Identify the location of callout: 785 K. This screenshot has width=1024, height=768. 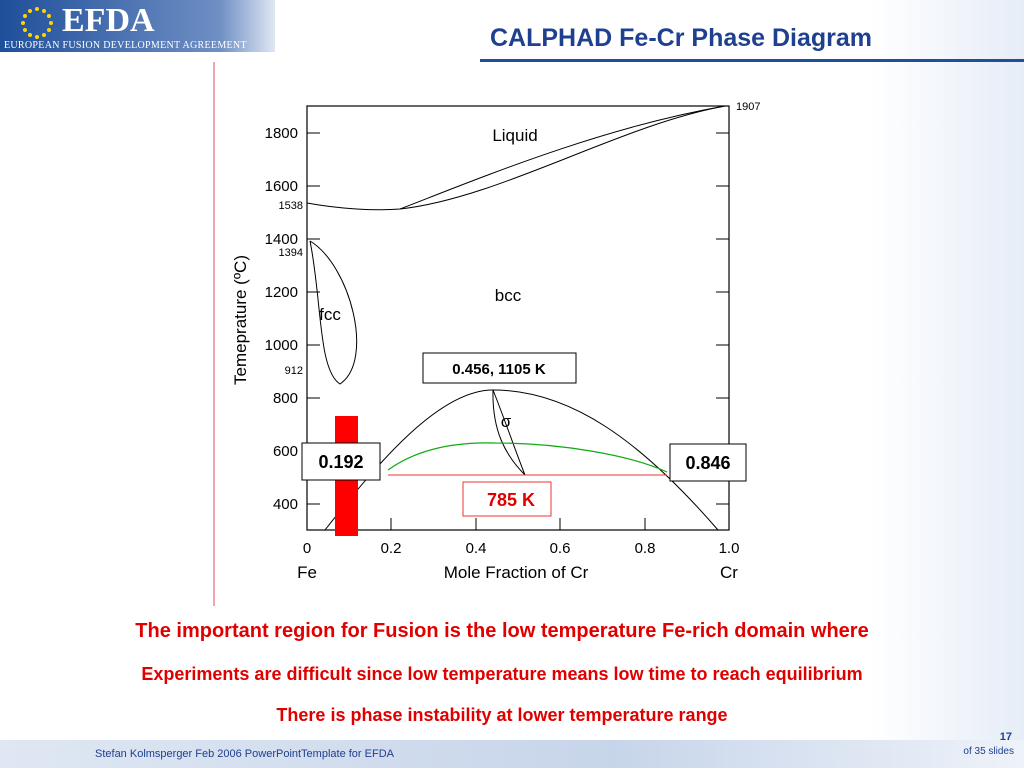
(511, 500).